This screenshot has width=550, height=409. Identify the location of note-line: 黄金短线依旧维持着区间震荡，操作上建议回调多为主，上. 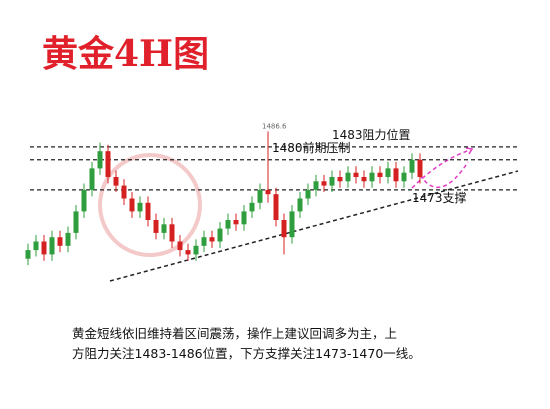
(234, 333).